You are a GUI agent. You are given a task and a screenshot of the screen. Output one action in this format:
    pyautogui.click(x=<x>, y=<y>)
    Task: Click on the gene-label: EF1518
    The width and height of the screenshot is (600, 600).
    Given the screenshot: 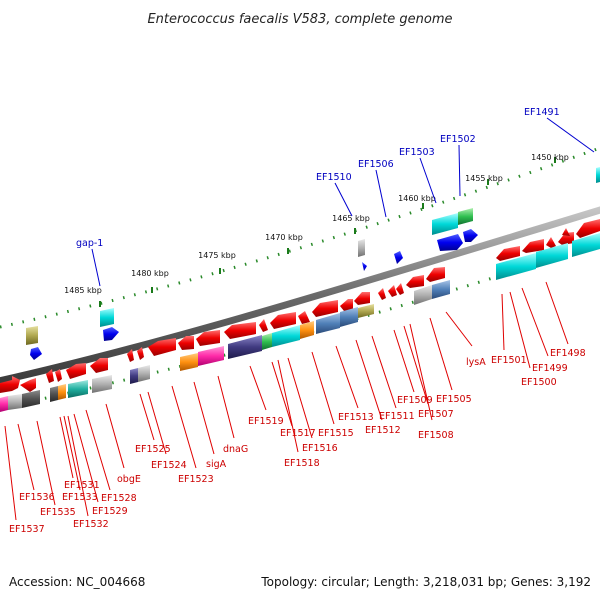 What is the action you would take?
    pyautogui.click(x=302, y=463)
    